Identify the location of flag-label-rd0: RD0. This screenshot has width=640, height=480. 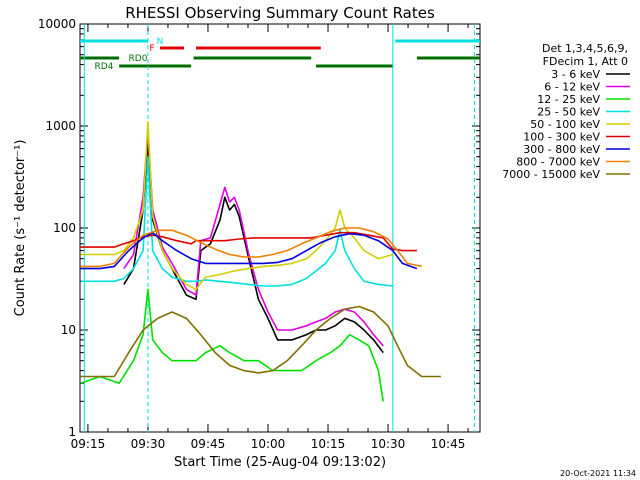
(138, 59).